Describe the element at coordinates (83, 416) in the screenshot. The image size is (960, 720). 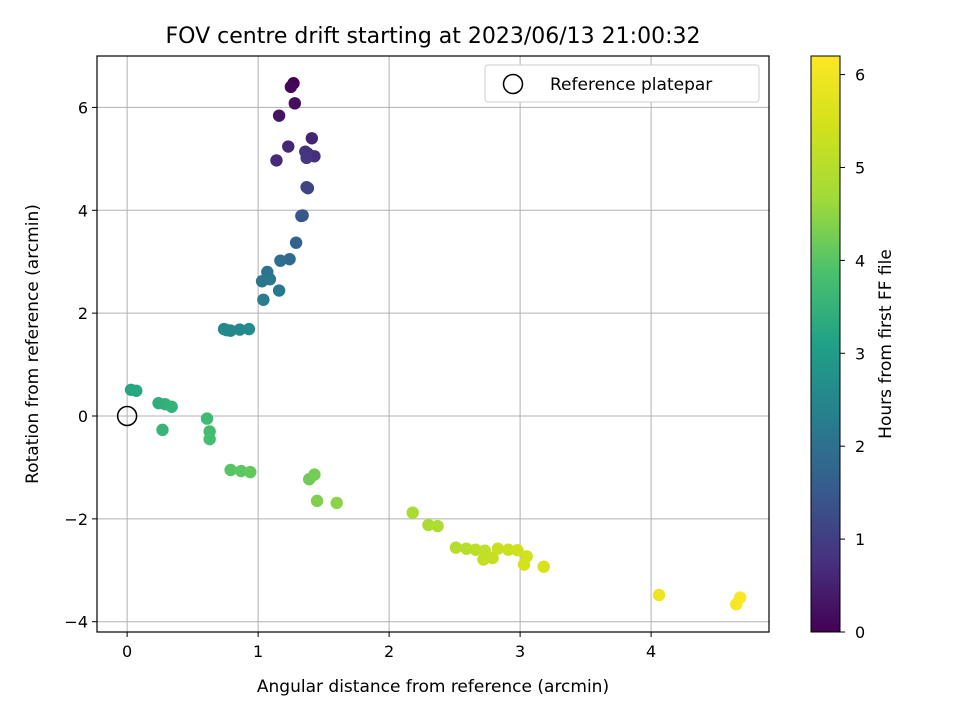
I see `y-tick-label: 0` at that location.